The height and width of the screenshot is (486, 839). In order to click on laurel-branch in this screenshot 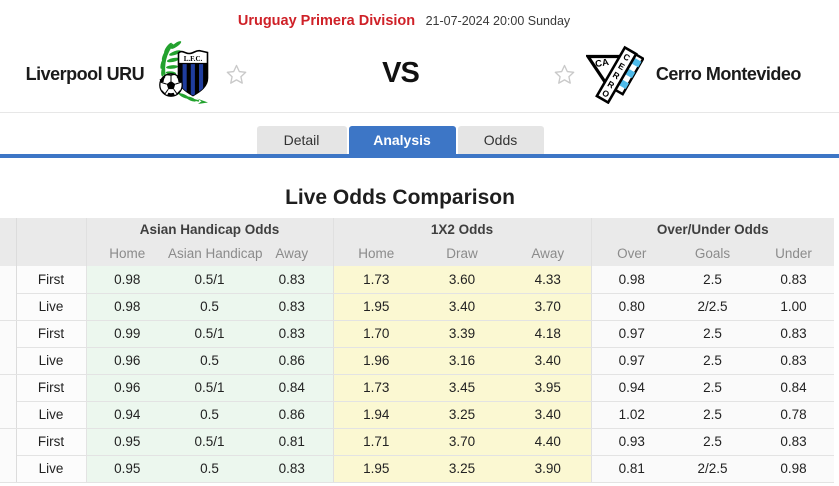, I will do `click(184, 72)`.